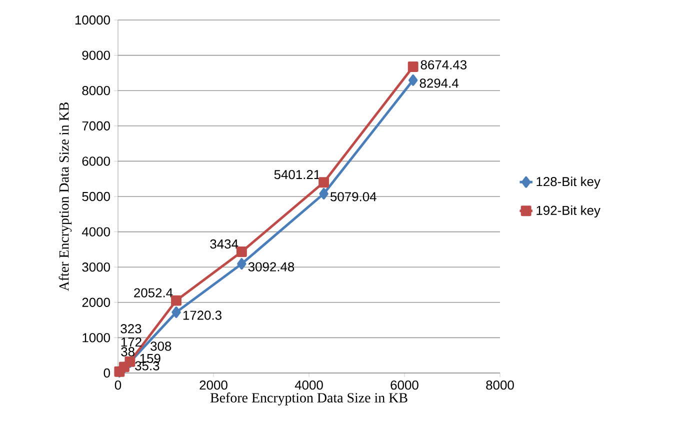 This screenshot has height=433, width=680. What do you see at coordinates (96, 337) in the screenshot?
I see `y-tick-label: 1000` at bounding box center [96, 337].